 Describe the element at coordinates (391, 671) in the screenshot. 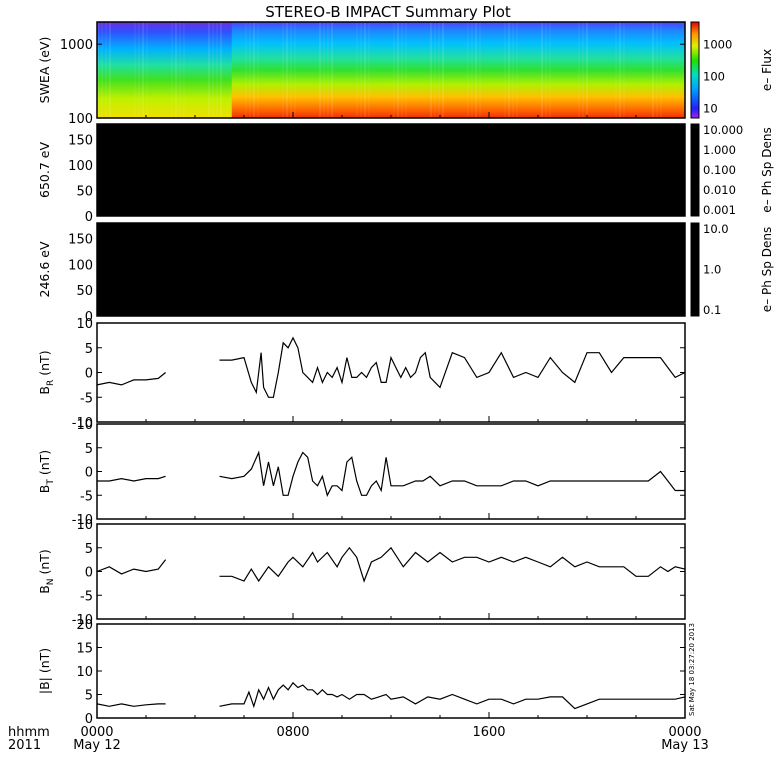

I see `bmag-frame` at that location.